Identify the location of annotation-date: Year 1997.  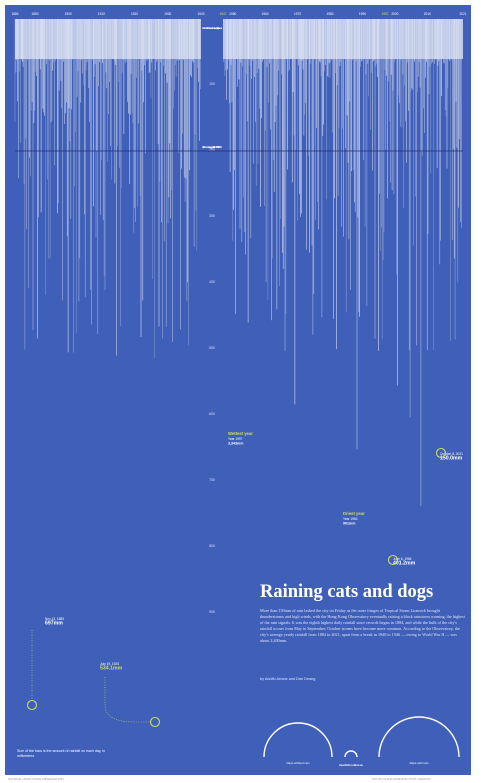
(235, 439).